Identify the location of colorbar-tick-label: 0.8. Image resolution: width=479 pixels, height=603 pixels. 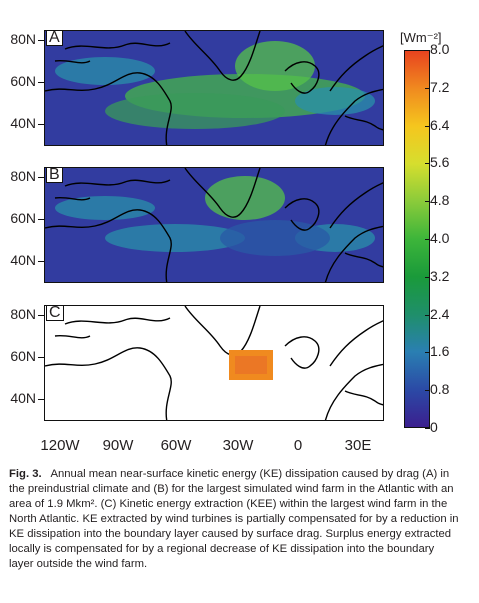
(440, 389).